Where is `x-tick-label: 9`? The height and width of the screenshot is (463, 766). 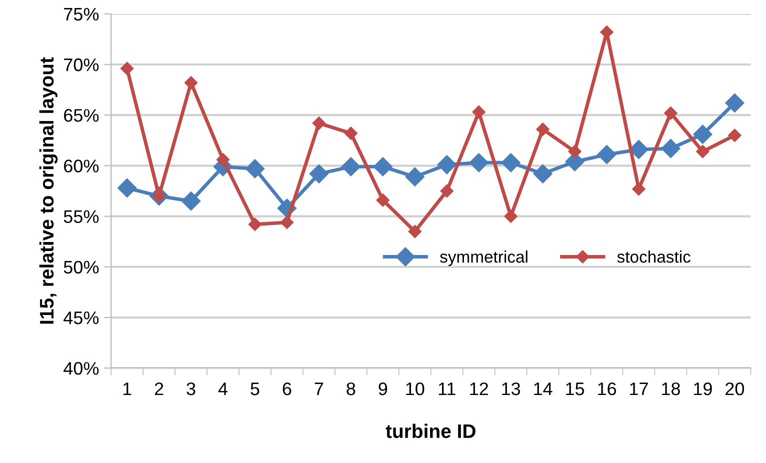 x-tick-label: 9 is located at coordinates (383, 389).